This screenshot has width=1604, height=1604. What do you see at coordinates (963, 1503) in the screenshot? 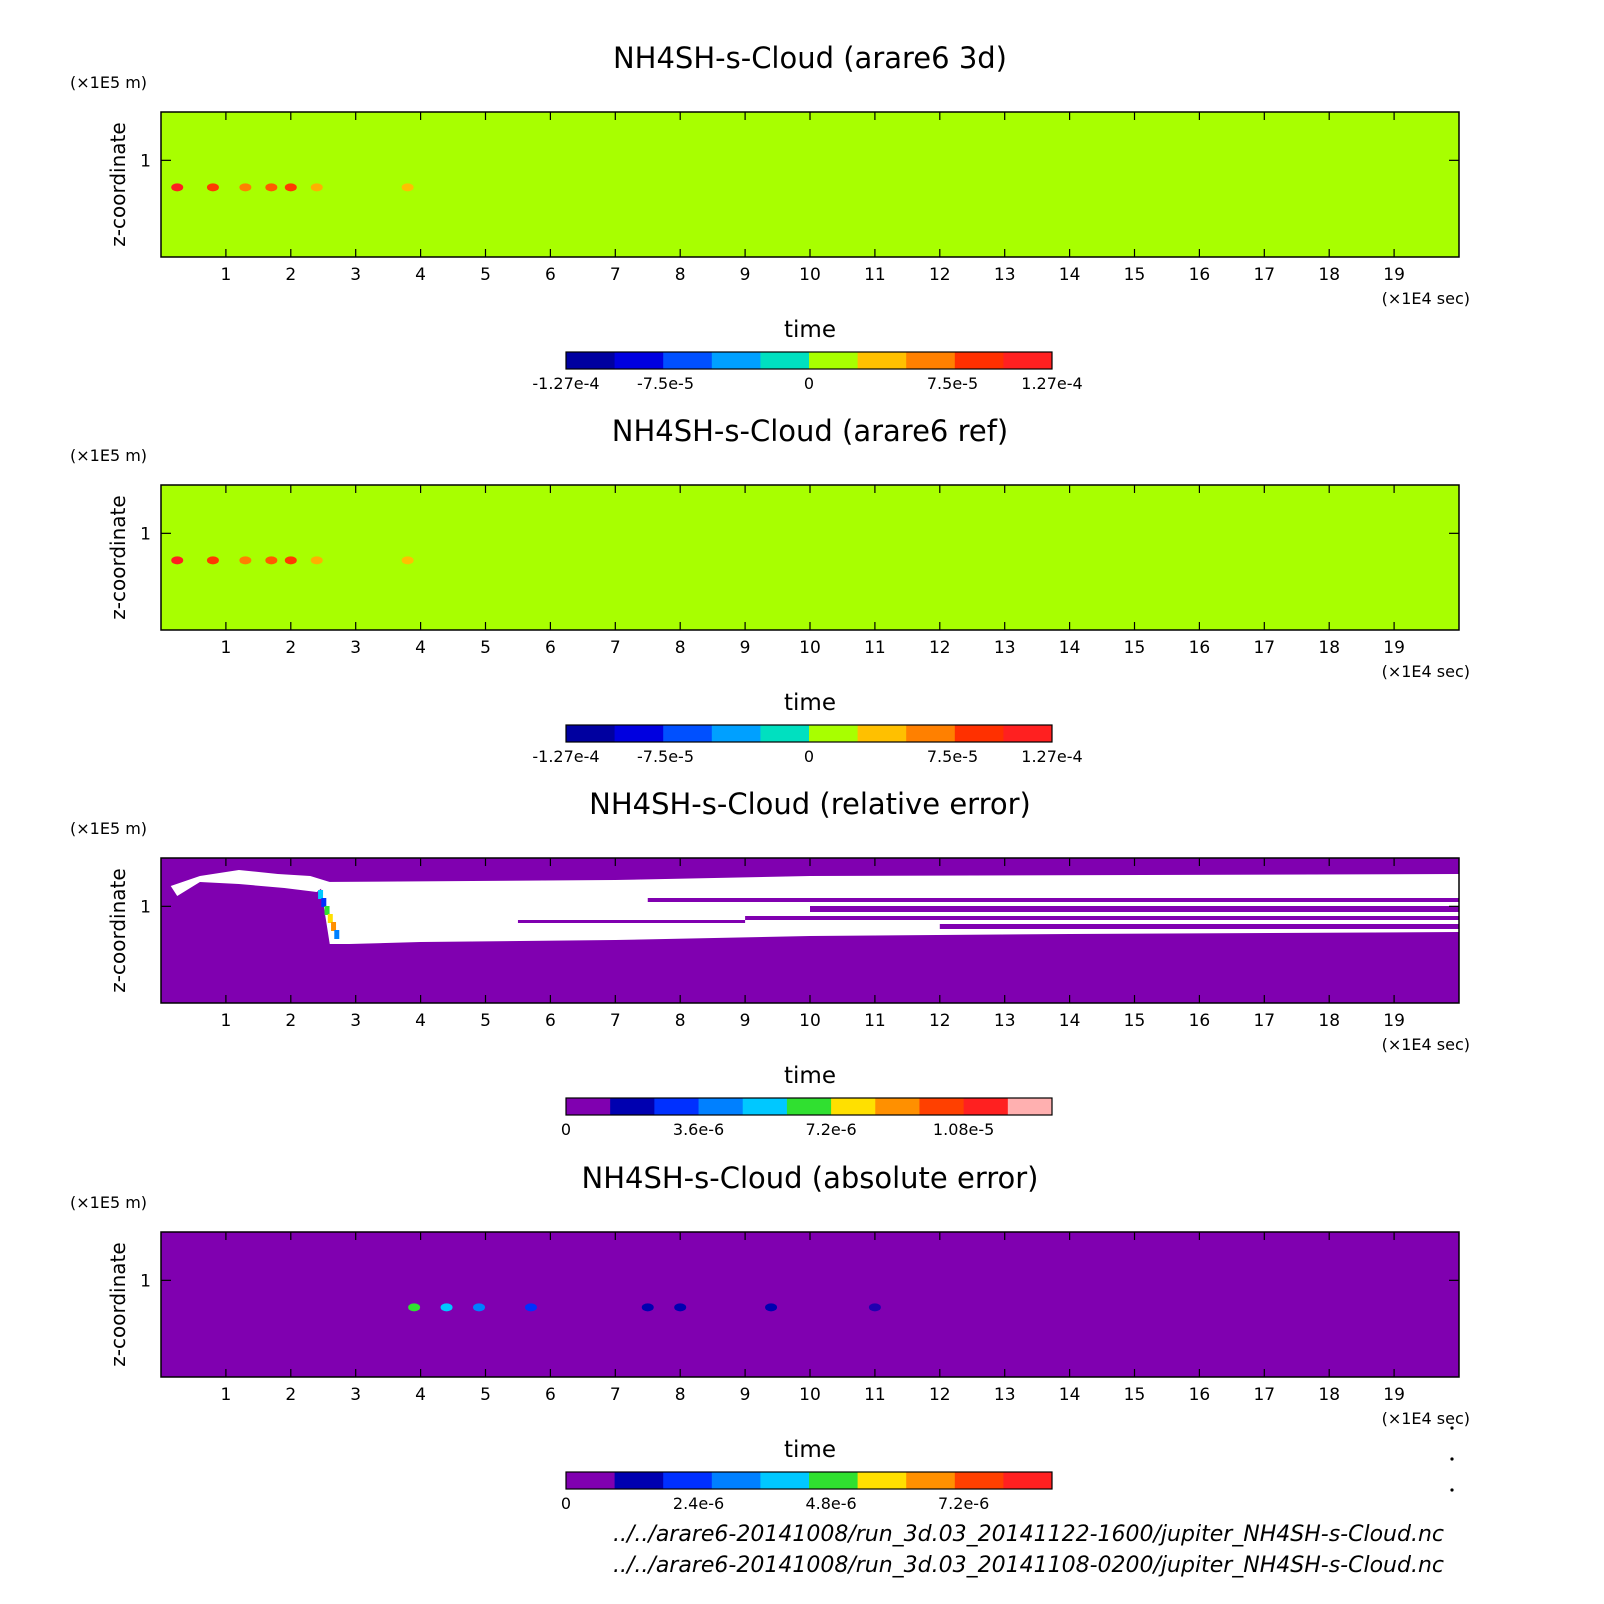
I see `colorbar-tick-label: 7.2e-6` at bounding box center [963, 1503].